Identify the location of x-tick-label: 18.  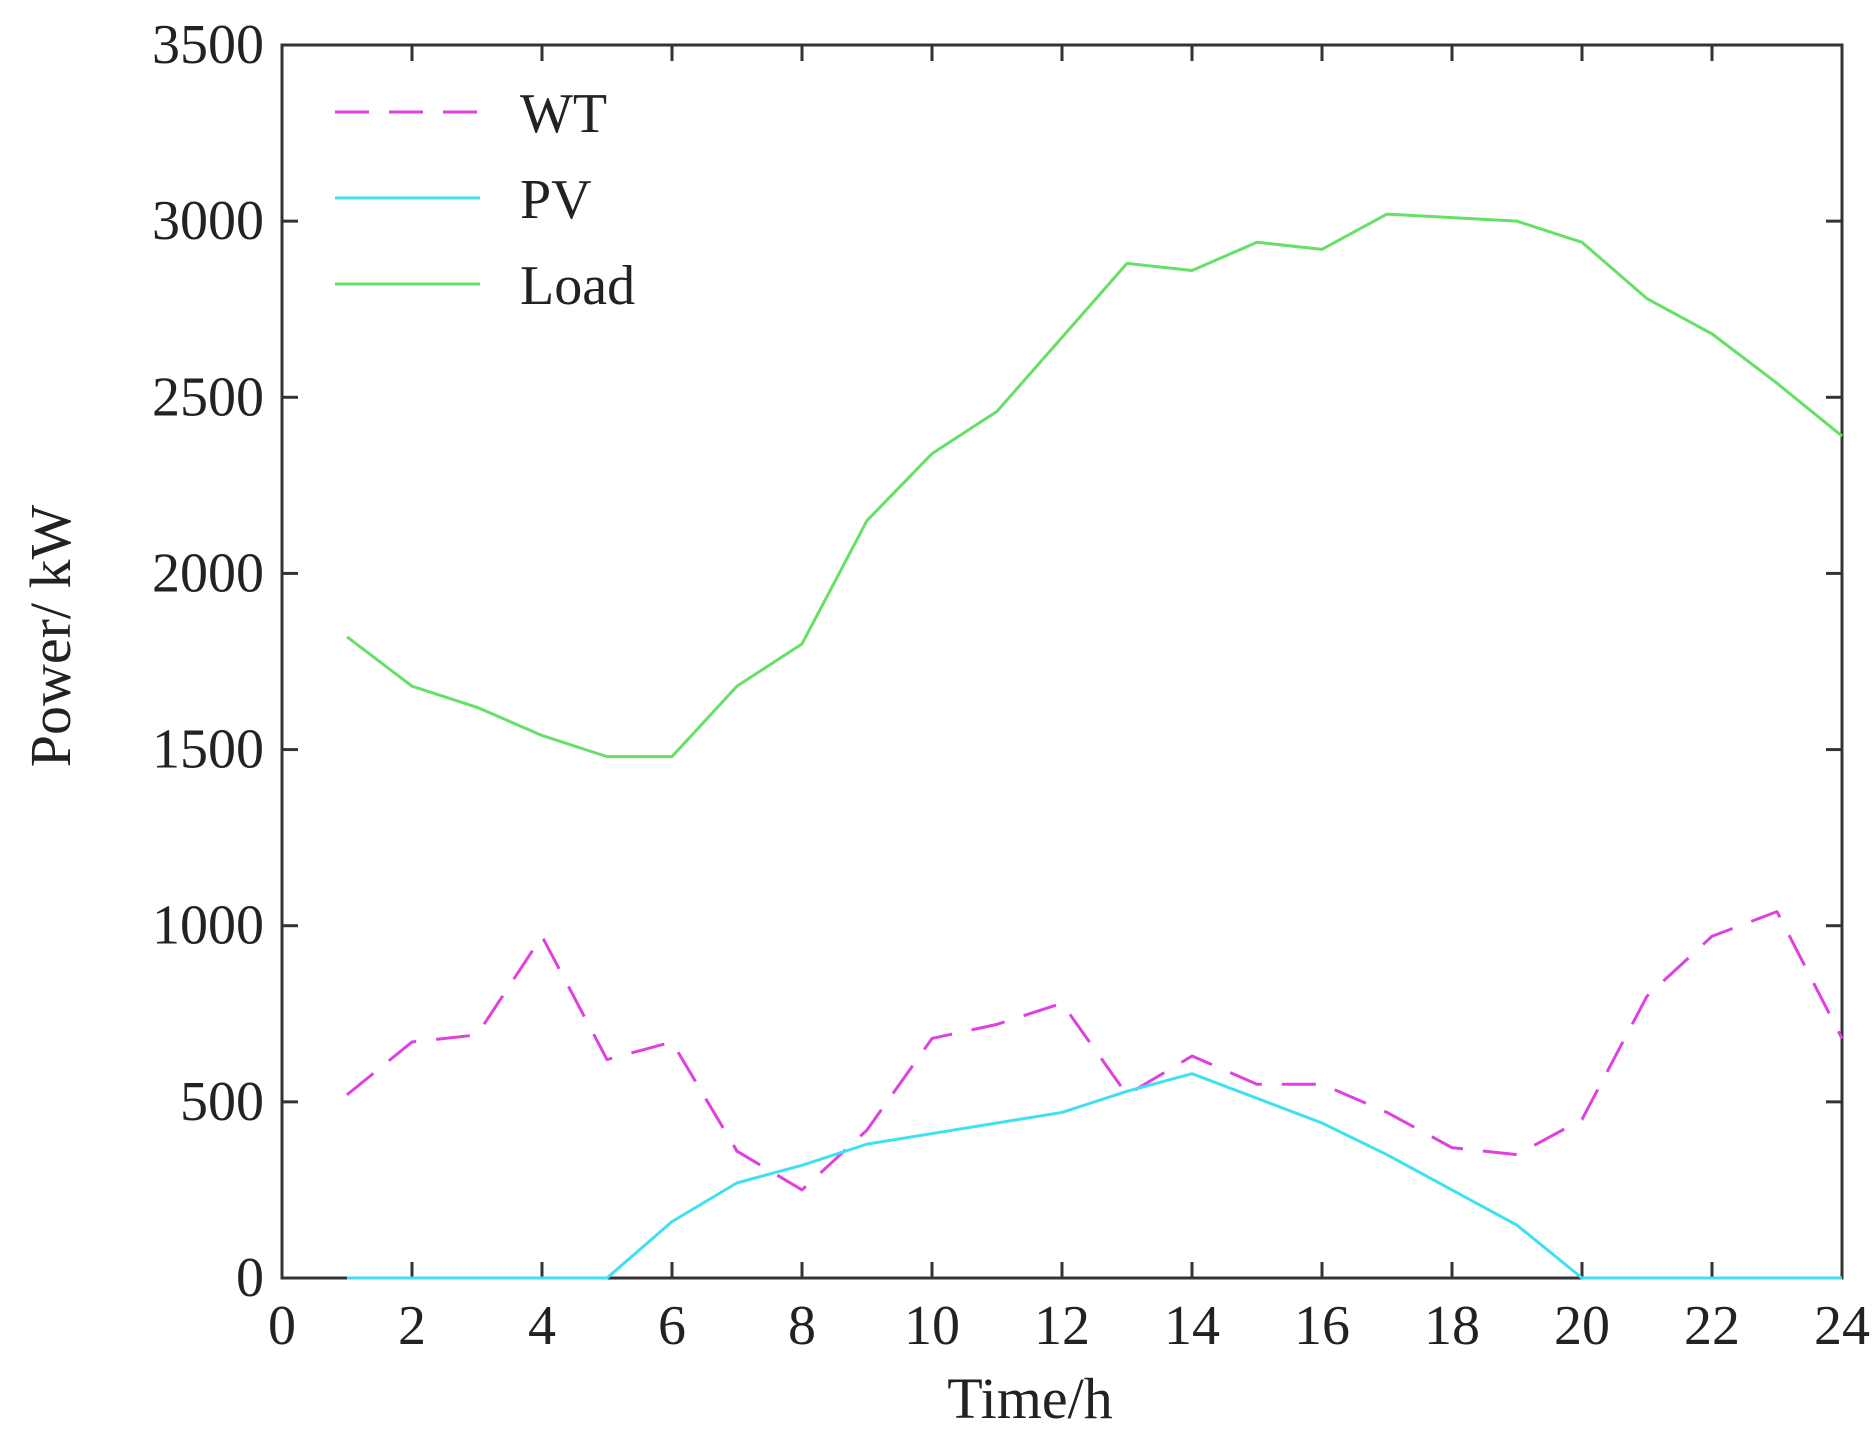
(1452, 1326).